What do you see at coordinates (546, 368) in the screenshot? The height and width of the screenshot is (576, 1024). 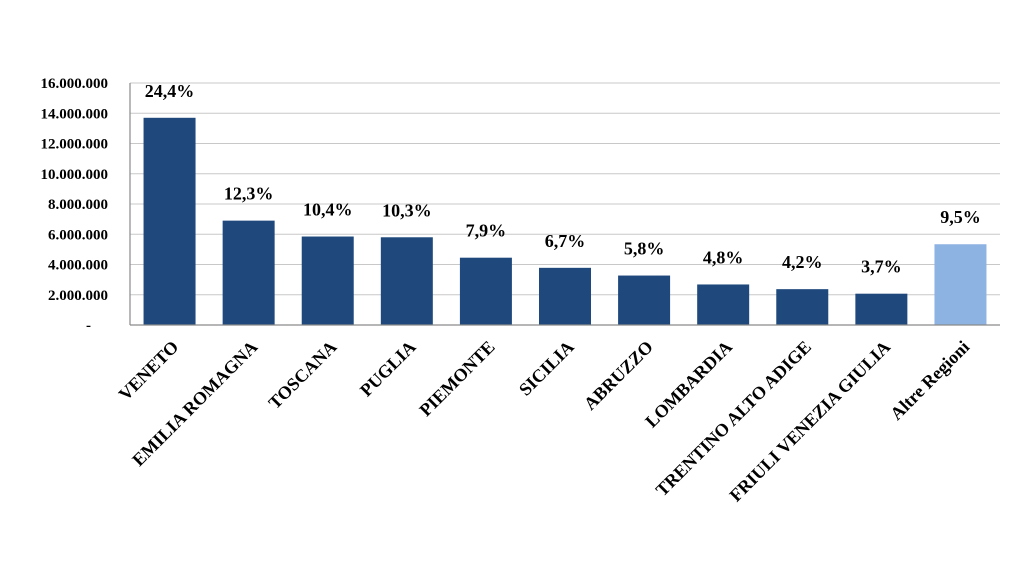 I see `x-category-label: SICILIA` at bounding box center [546, 368].